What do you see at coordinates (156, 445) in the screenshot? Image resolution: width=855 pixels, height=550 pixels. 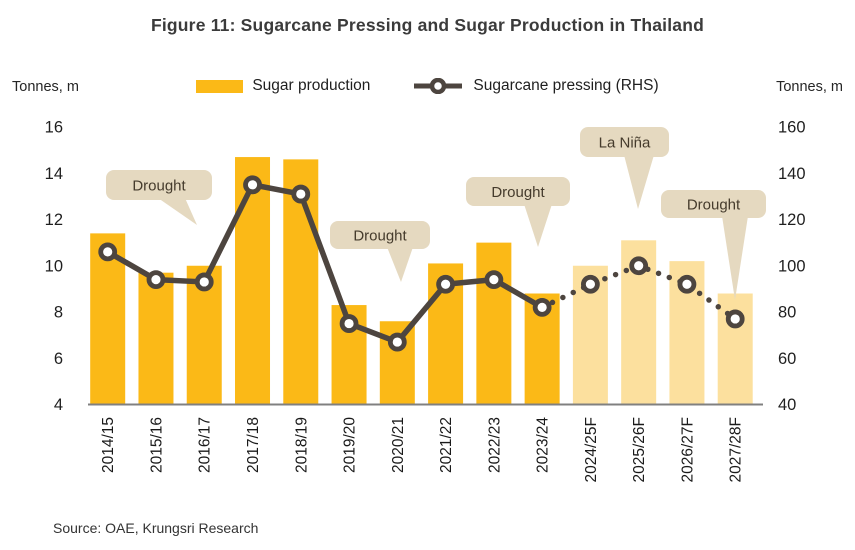 I see `x-axis-label-2015/16: 2015/16` at bounding box center [156, 445].